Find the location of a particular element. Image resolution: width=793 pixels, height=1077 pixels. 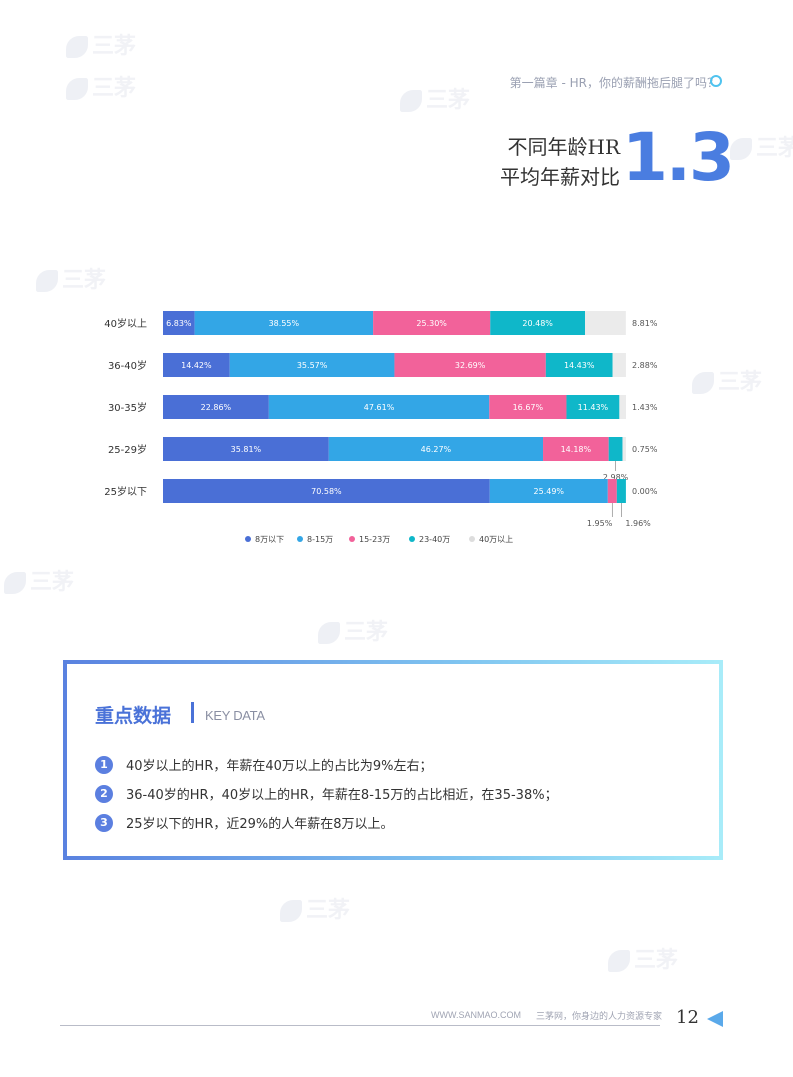

data-label: 47.61% is located at coordinates (379, 407).